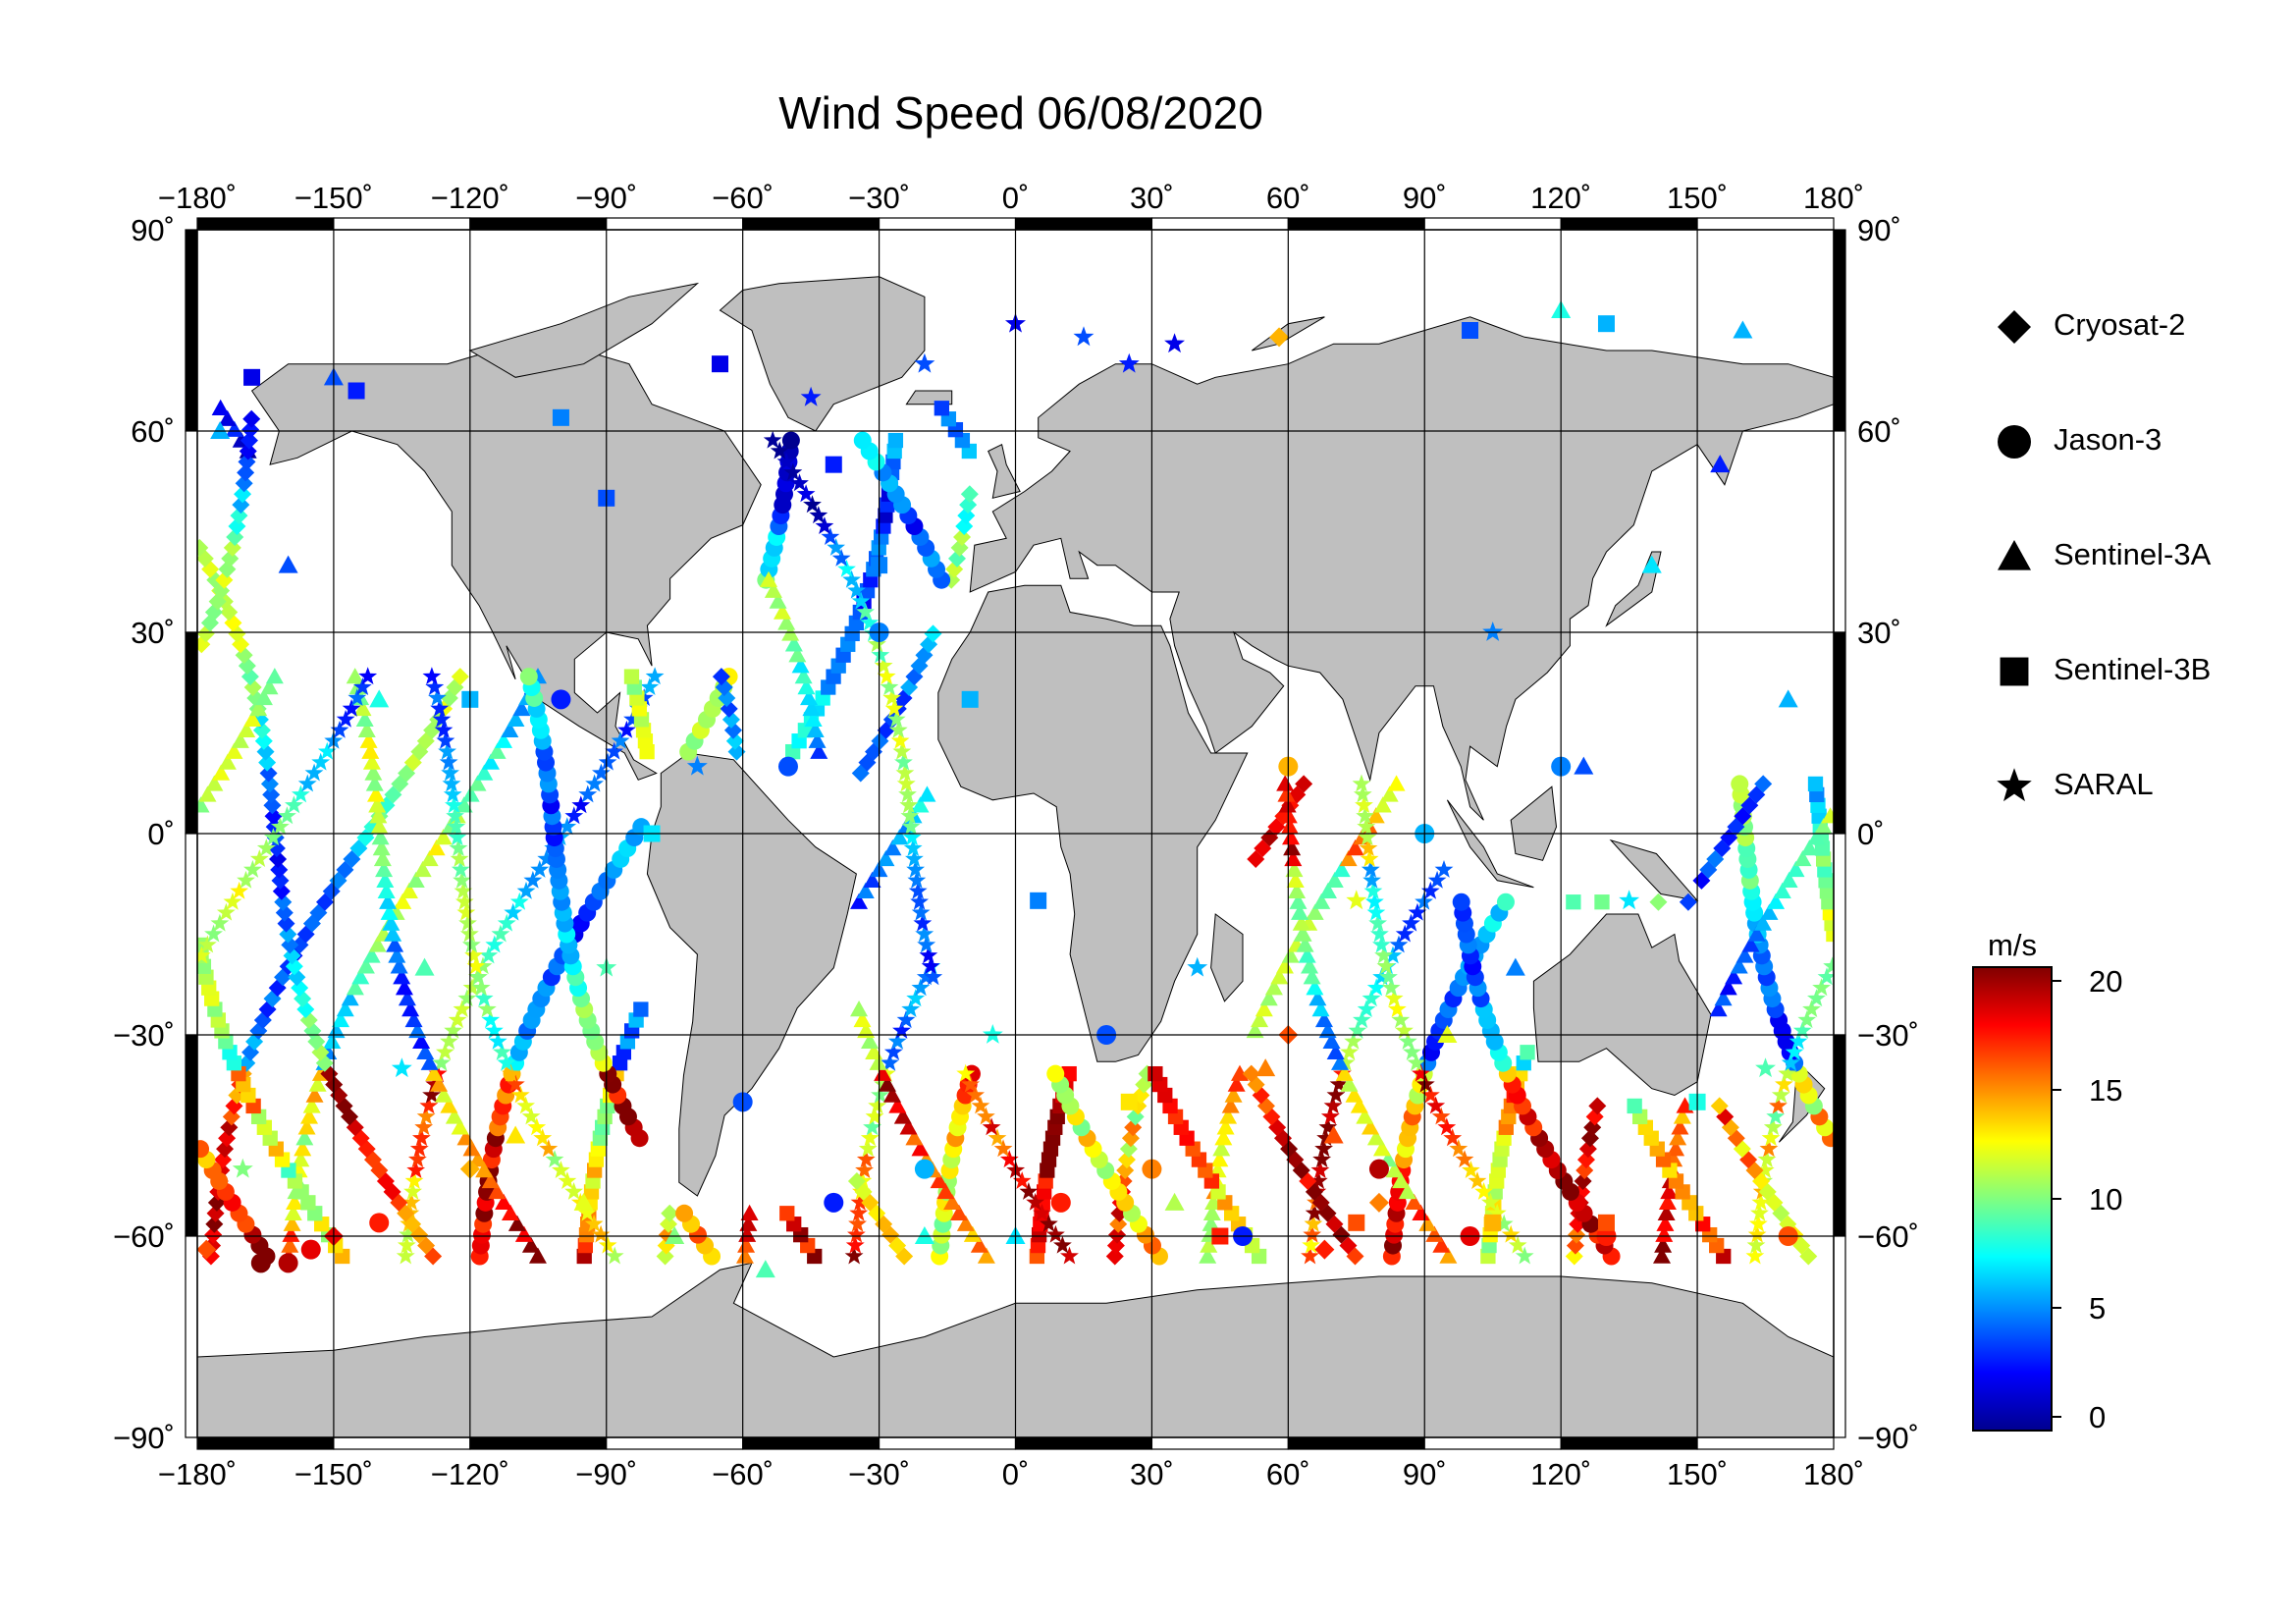 This screenshot has height=1623, width=2296. Describe the element at coordinates (1490, 844) in the screenshot. I see `land-sumatra-java` at that location.